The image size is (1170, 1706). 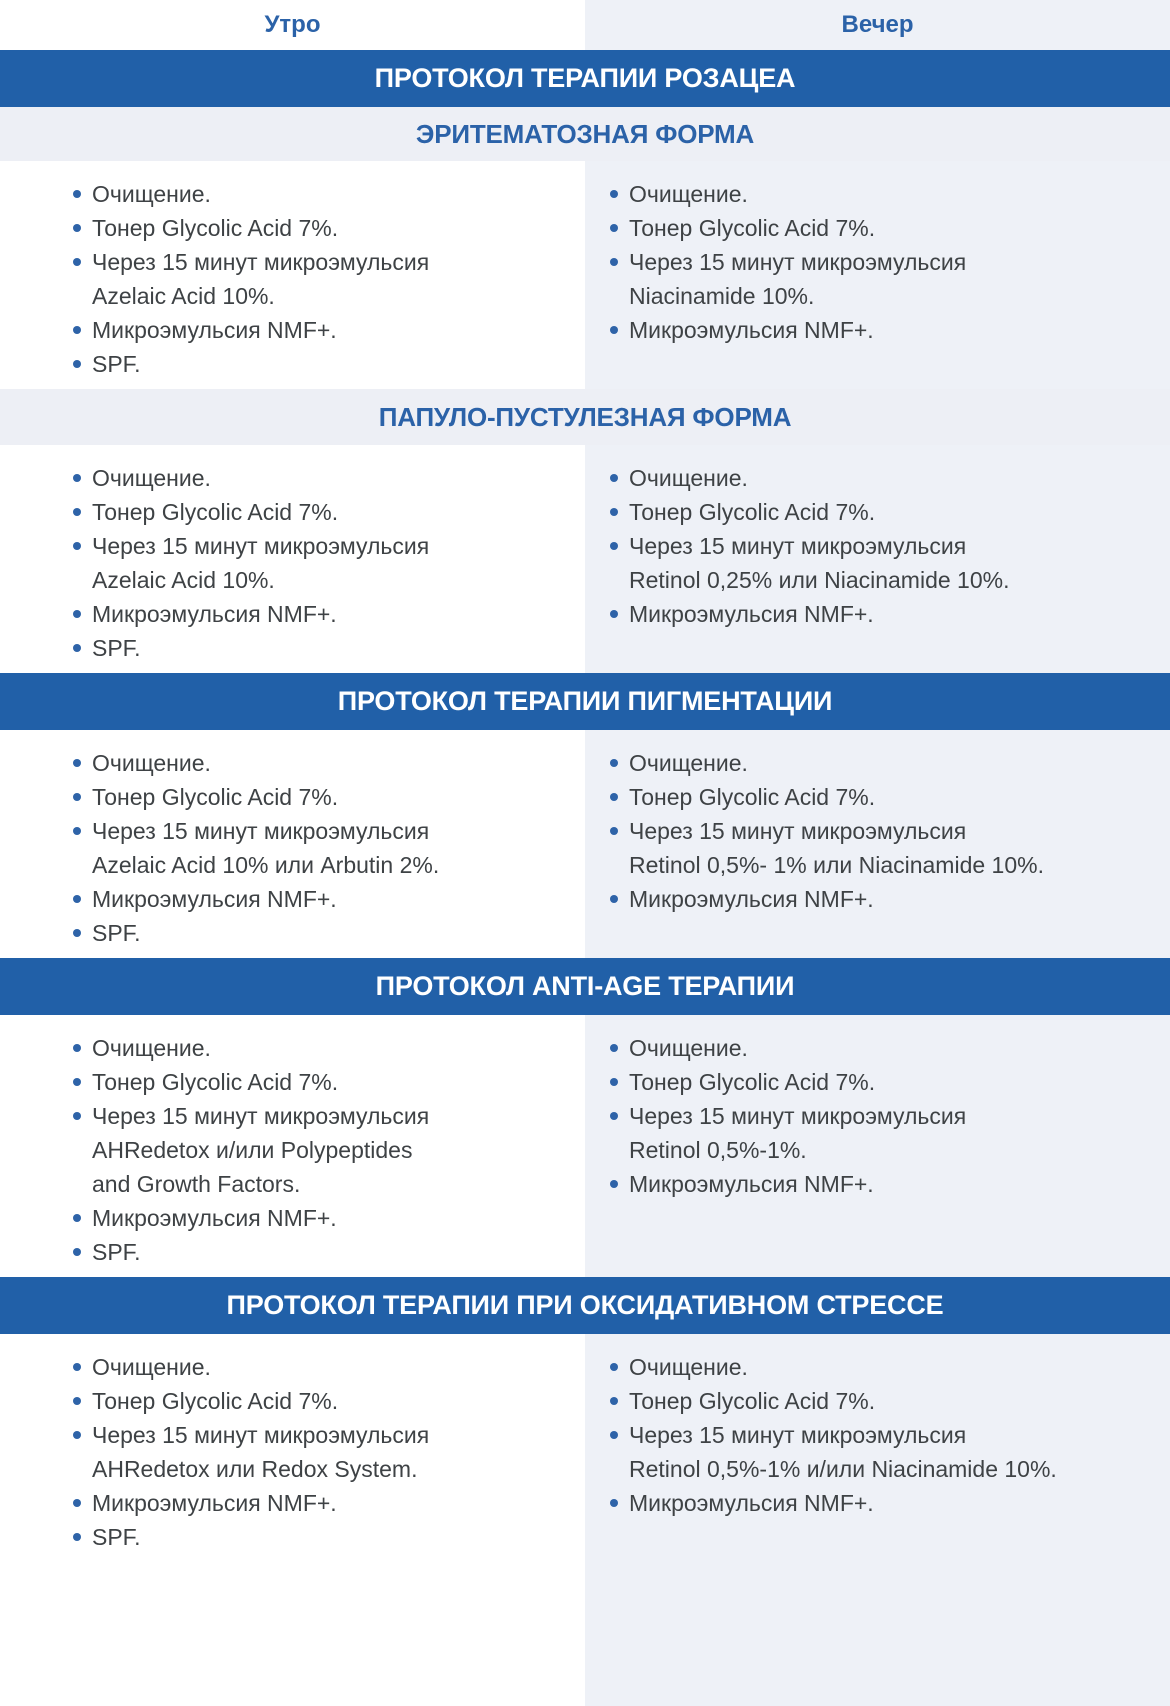 I want to click on section-banner-rosacea: ПРОТОКОЛ ТЕРАПИИ РОЗАЦЕА, so click(x=585, y=78).